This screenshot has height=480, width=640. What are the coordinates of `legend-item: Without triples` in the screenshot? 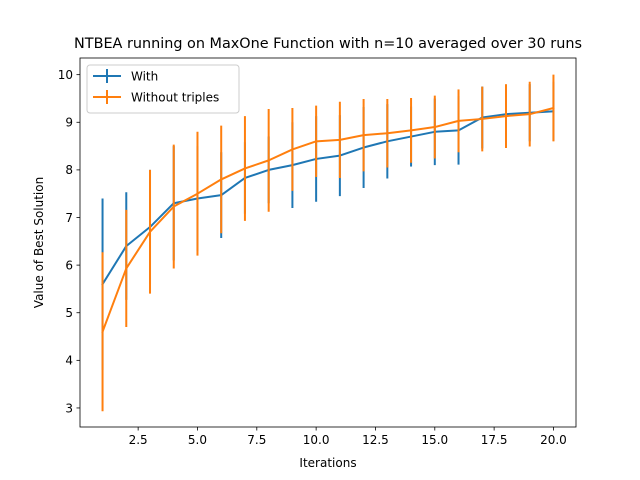 It's located at (156, 97).